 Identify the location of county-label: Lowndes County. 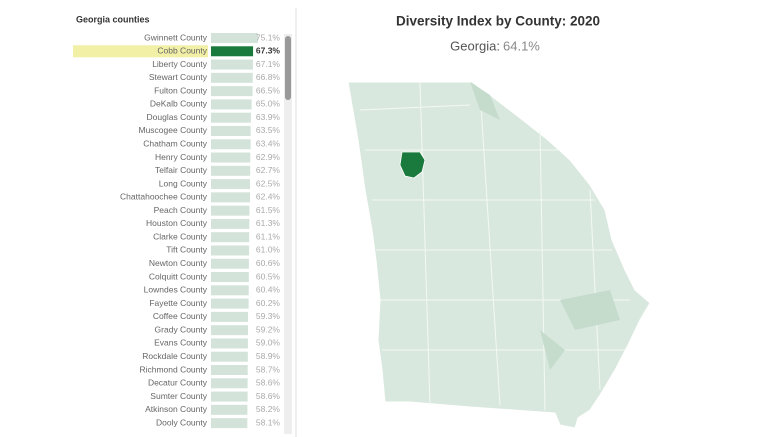
(176, 290).